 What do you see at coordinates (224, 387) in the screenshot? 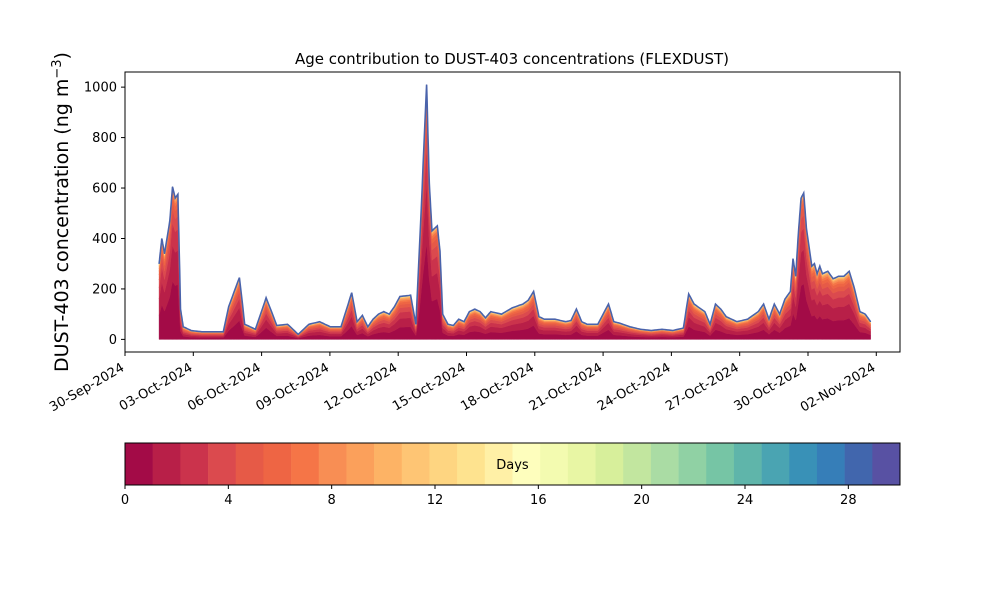
I see `x-tick-label: 06-Oct-2024` at bounding box center [224, 387].